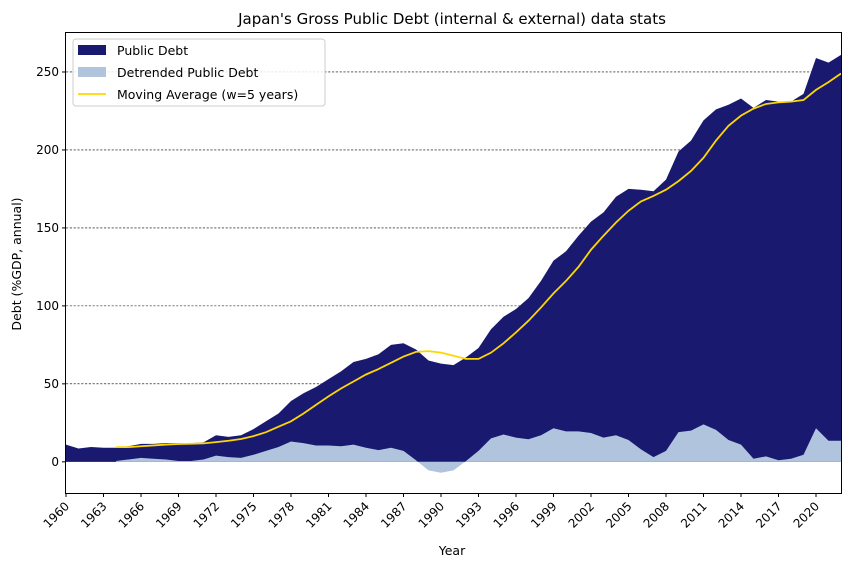 This screenshot has height=568, width=850. What do you see at coordinates (47, 72) in the screenshot?
I see `y-tick-label: 250` at bounding box center [47, 72].